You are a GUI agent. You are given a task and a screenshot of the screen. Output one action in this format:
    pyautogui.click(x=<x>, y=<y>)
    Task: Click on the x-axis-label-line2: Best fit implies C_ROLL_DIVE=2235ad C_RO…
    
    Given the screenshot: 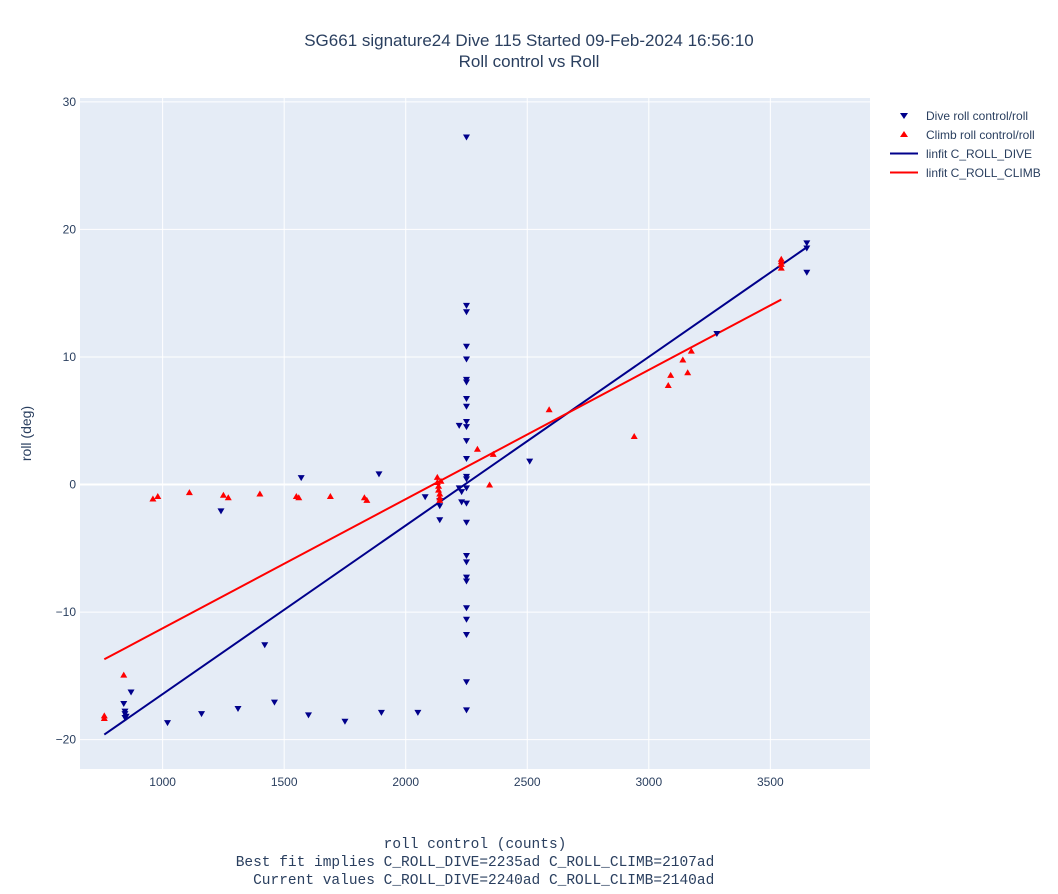 What is the action you would take?
    pyautogui.click(x=475, y=863)
    